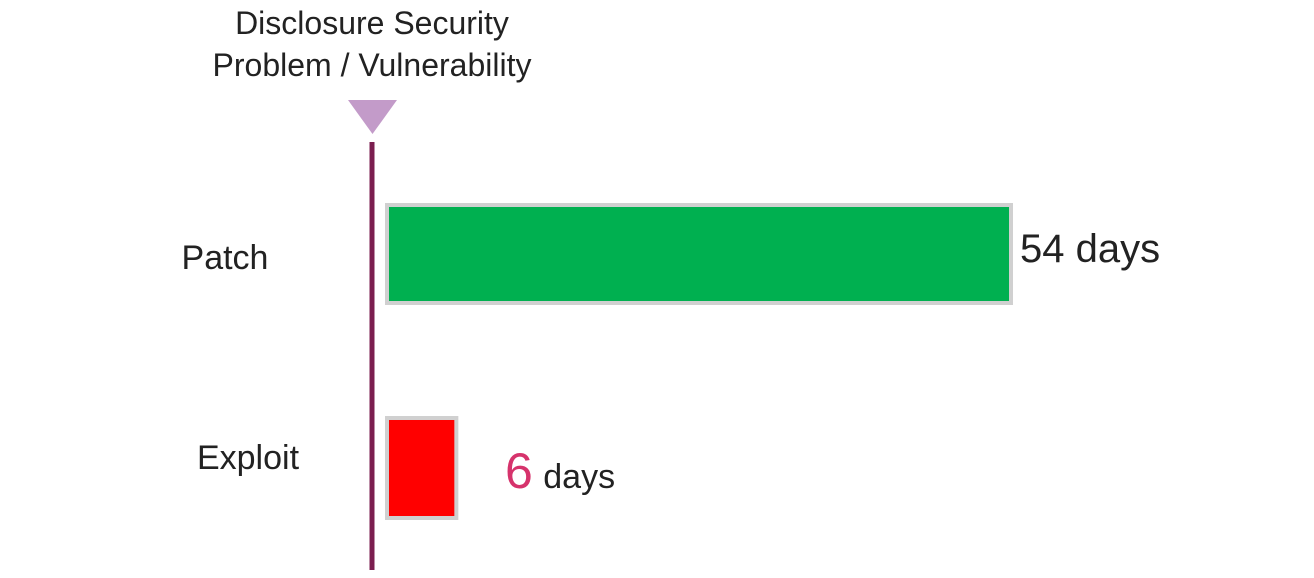 This screenshot has width=1314, height=578. I want to click on bar-exploit, so click(422, 468).